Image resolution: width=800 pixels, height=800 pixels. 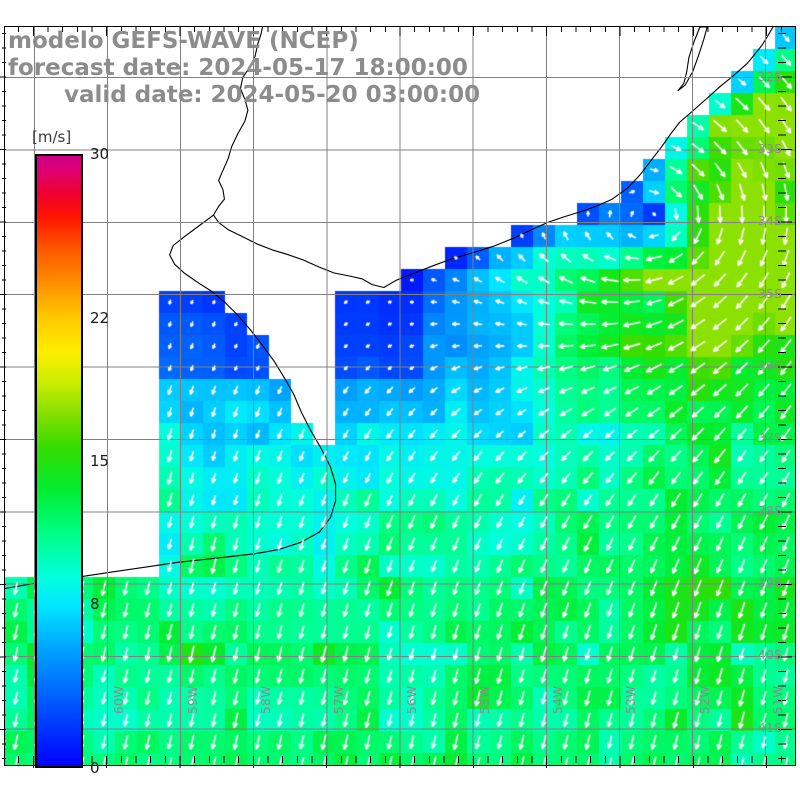 I want to click on lat-label-35S: 35S, so click(x=770, y=293).